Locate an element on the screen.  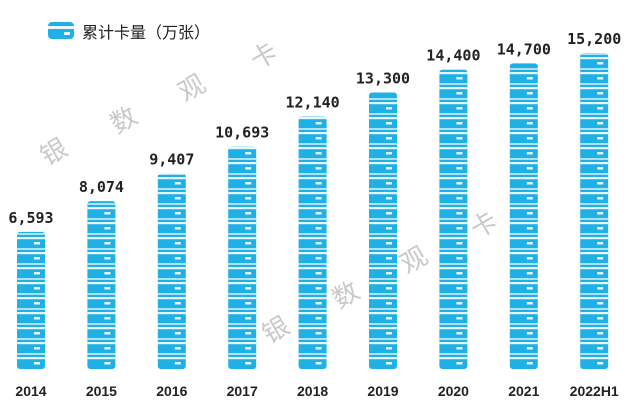
legend-swatch-card-icon is located at coordinates (61, 30).